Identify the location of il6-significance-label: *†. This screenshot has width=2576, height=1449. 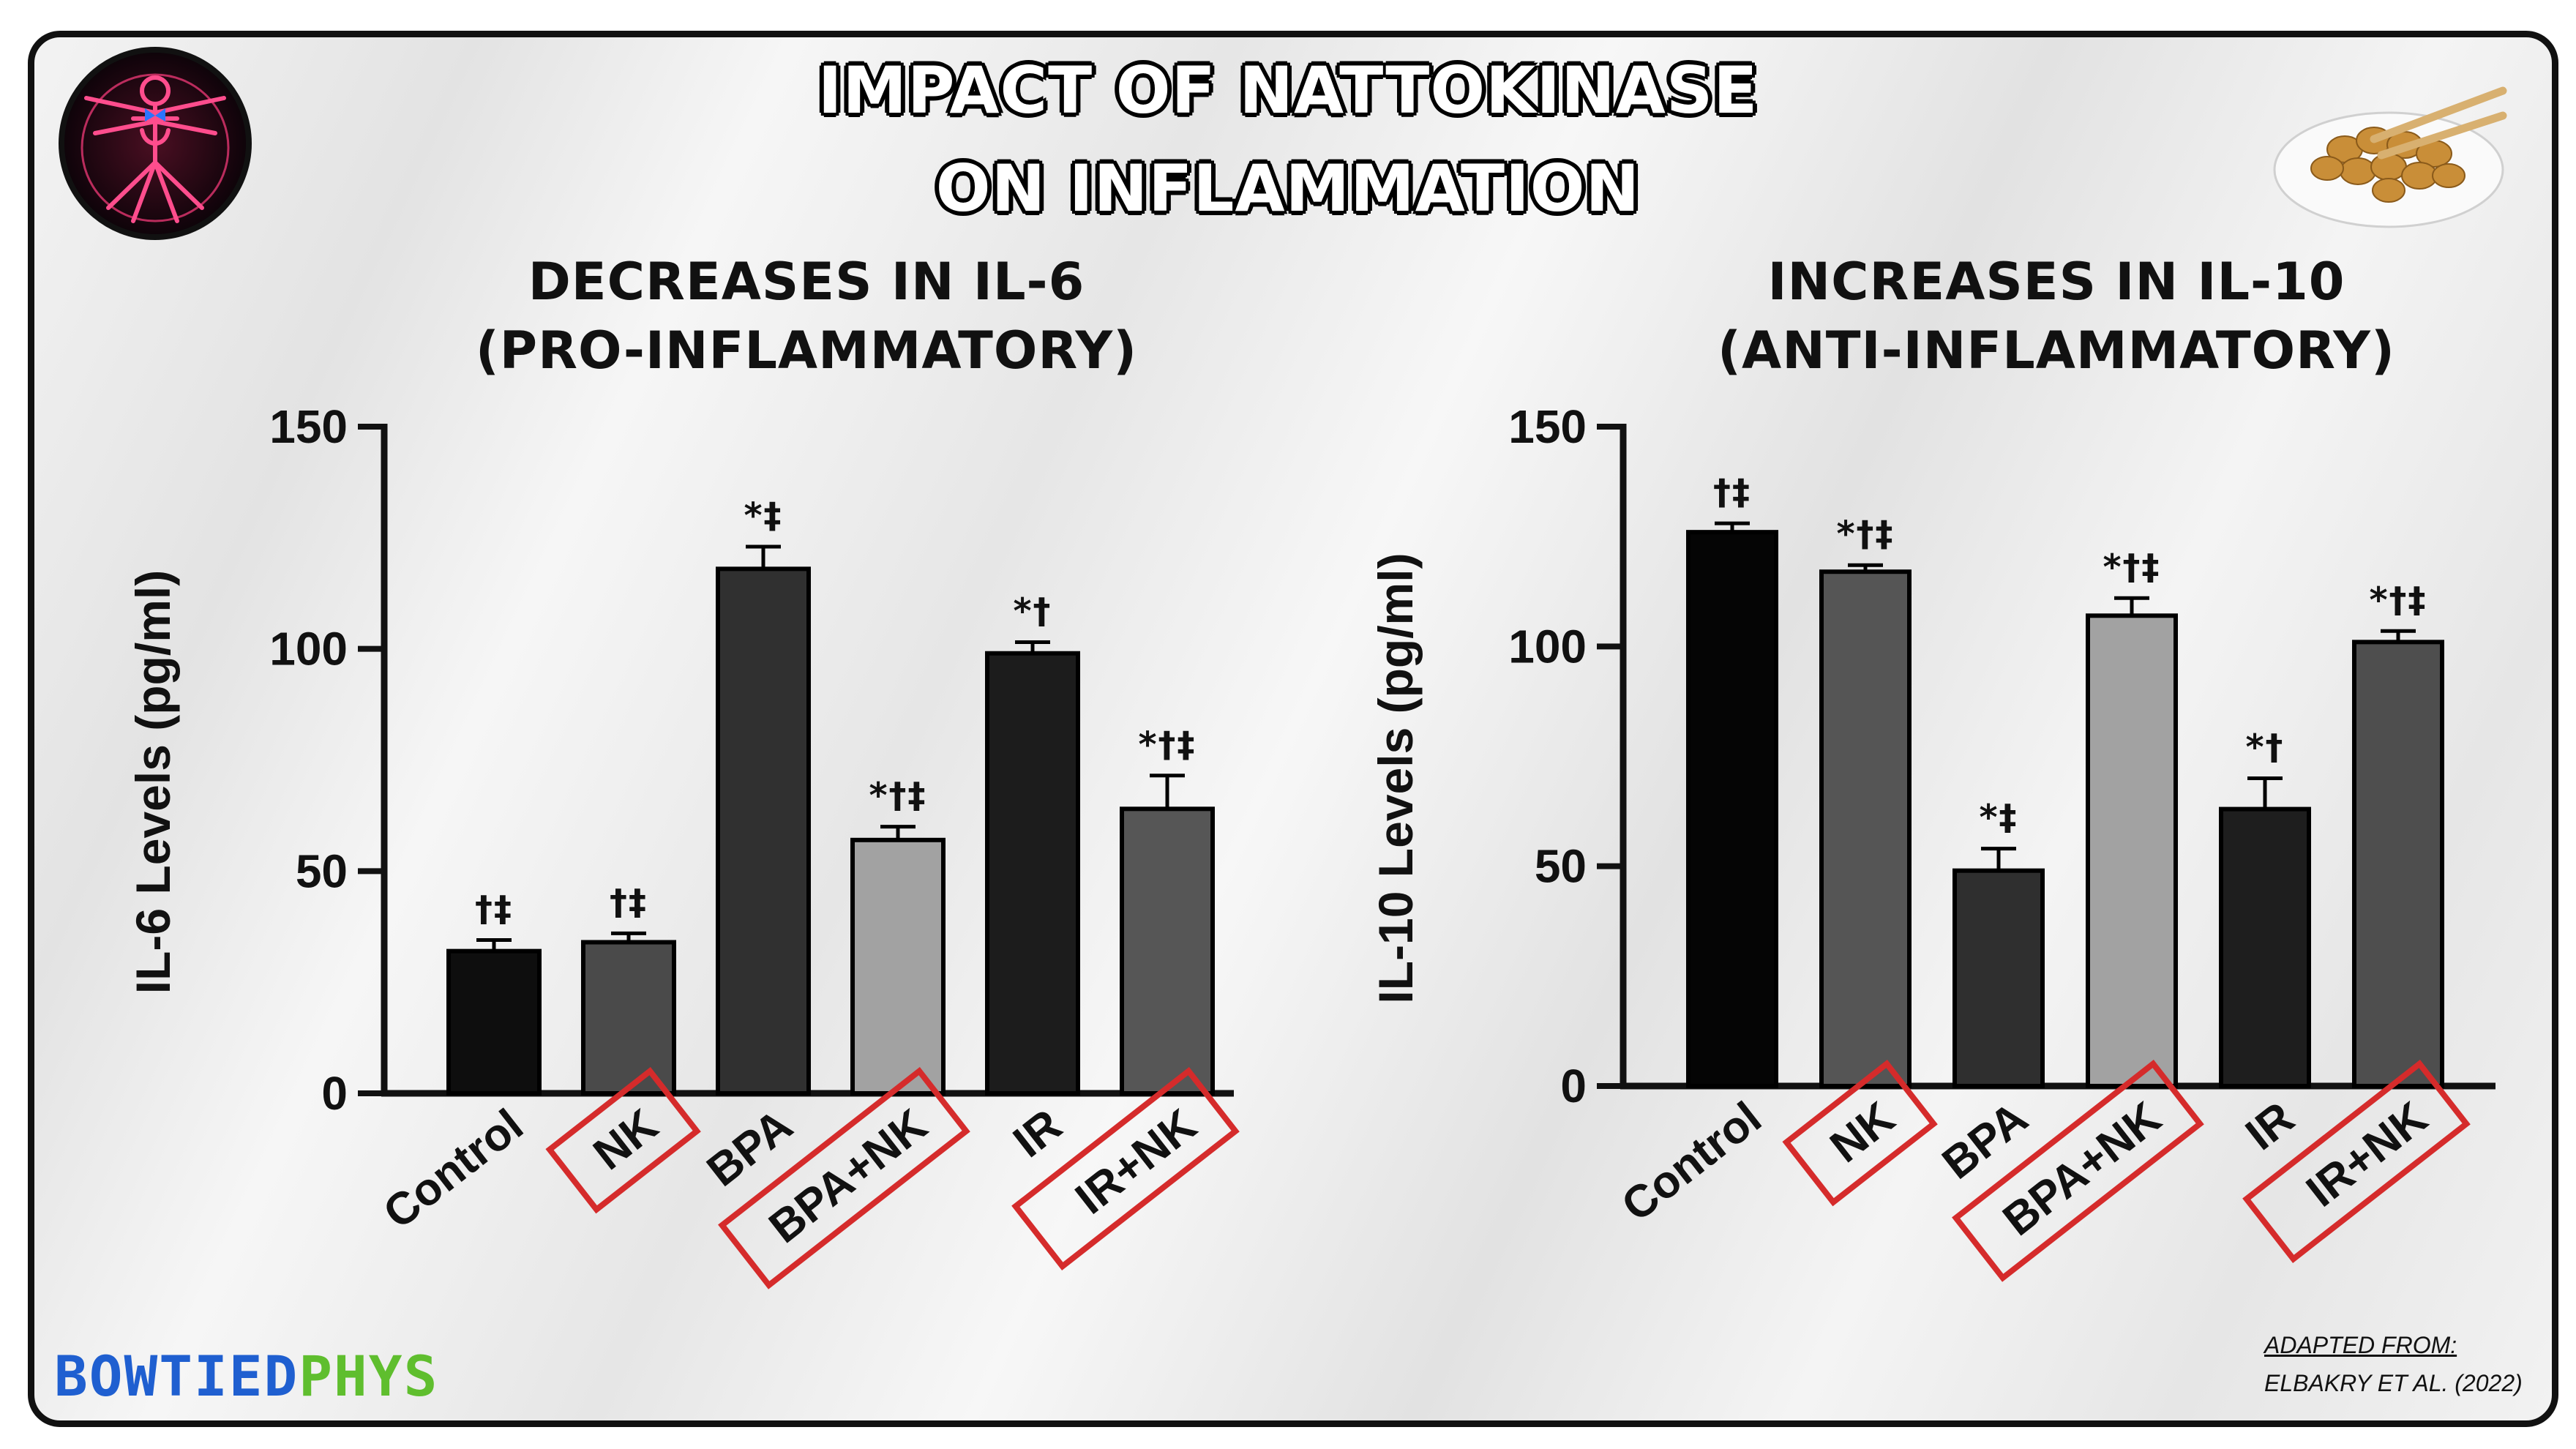
(1032, 611).